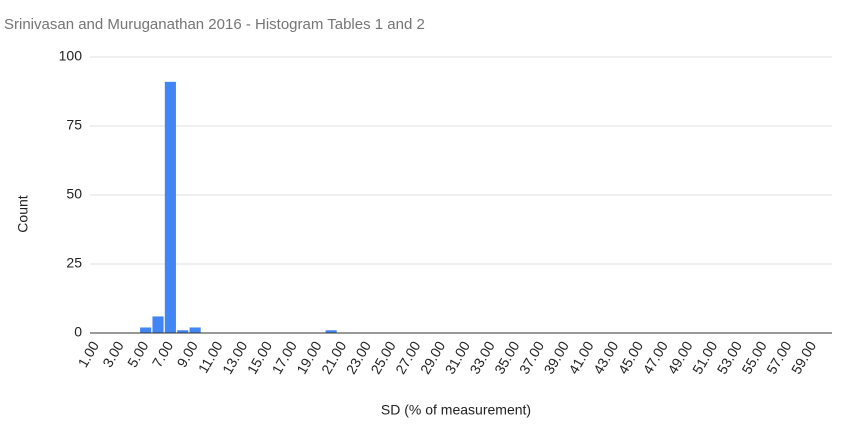 This screenshot has height=427, width=845. Describe the element at coordinates (71, 56) in the screenshot. I see `y-tick-label: 100` at that location.